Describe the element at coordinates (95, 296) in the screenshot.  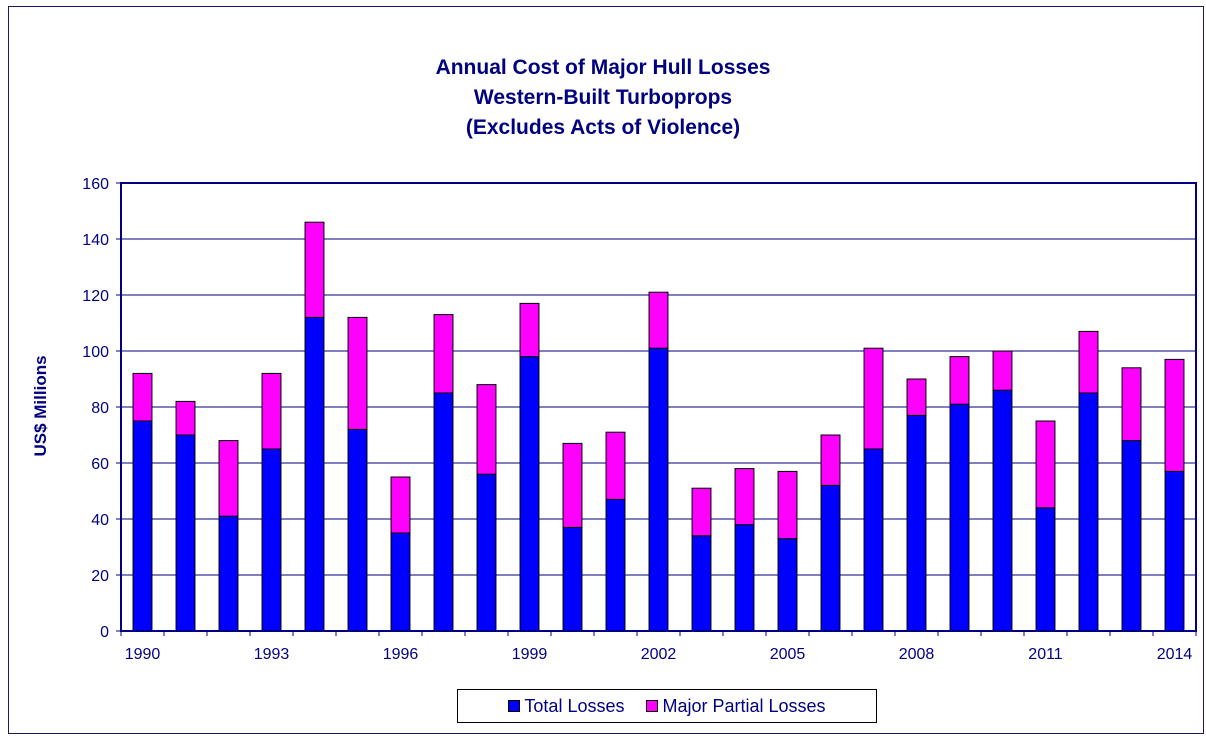
I see `y-tick-label: 120` at that location.